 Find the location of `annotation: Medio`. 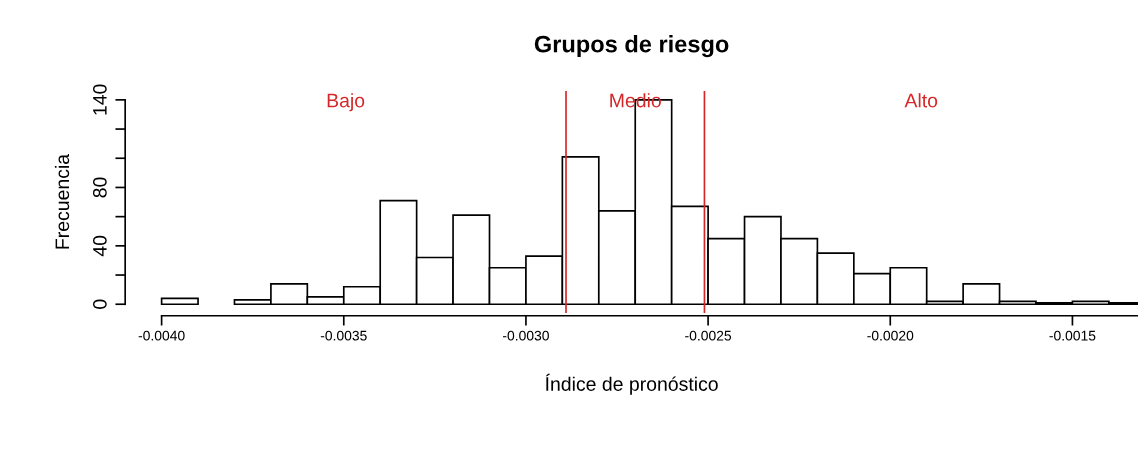

annotation: Medio is located at coordinates (635, 100).